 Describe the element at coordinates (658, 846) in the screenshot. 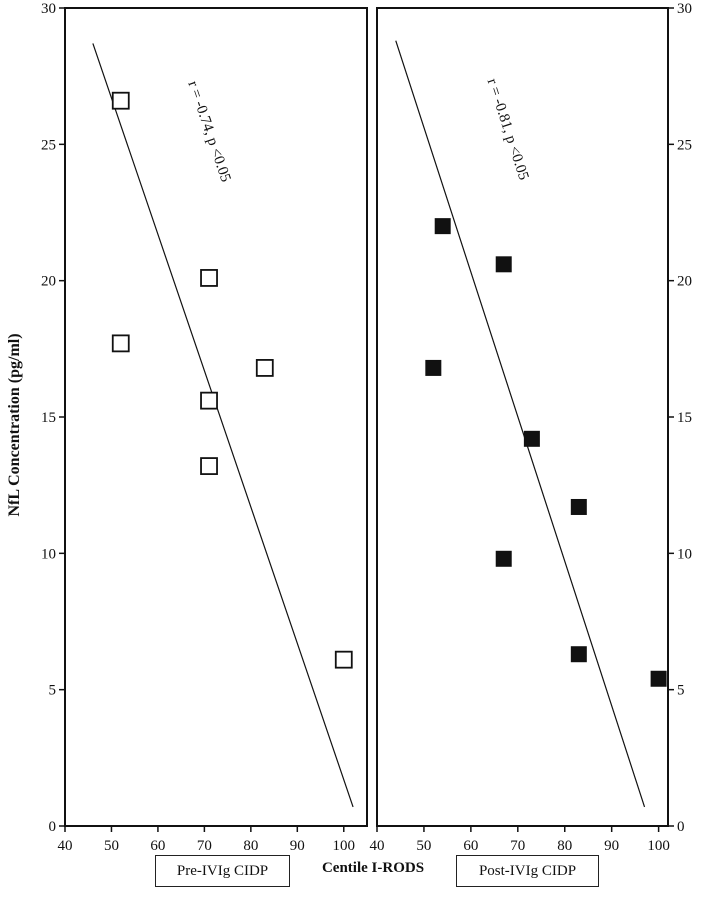

I see `x-tick-label-post: 100` at that location.